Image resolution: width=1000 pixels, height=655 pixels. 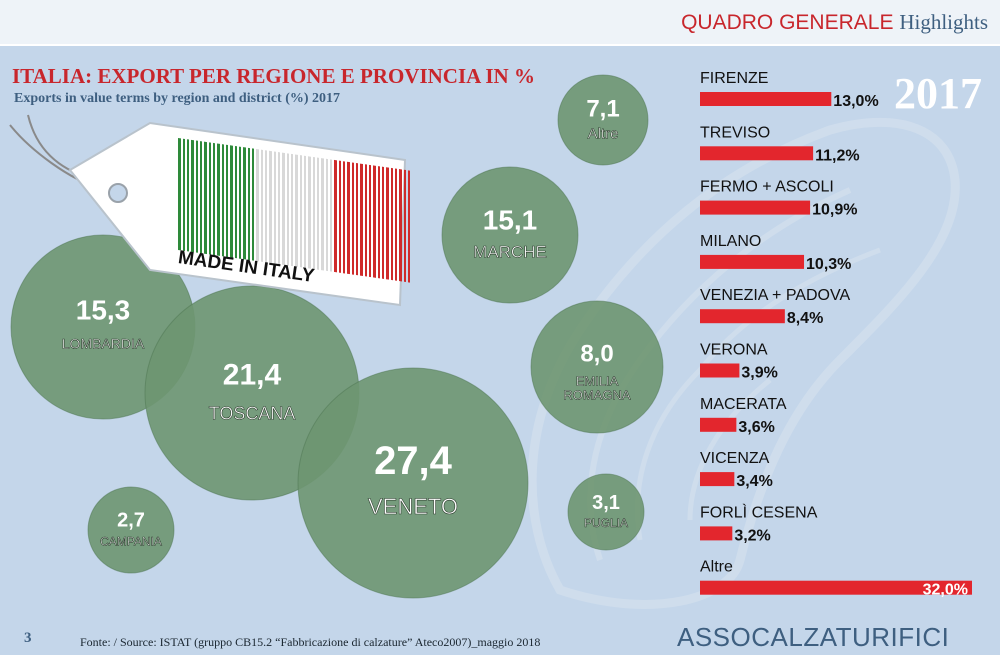 What do you see at coordinates (252, 374) in the screenshot?
I see `bubble-value: 21,4` at bounding box center [252, 374].